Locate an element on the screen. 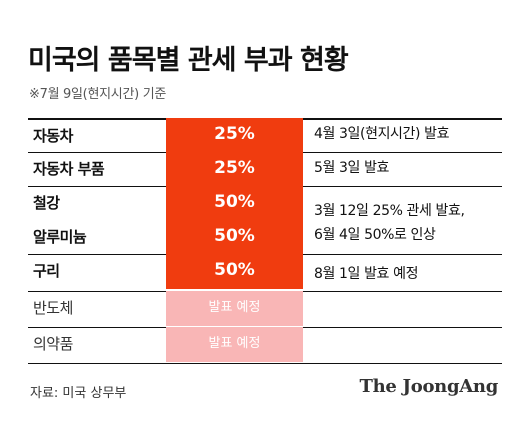  note-text: 6월 4일 50%로 인상 is located at coordinates (375, 235).